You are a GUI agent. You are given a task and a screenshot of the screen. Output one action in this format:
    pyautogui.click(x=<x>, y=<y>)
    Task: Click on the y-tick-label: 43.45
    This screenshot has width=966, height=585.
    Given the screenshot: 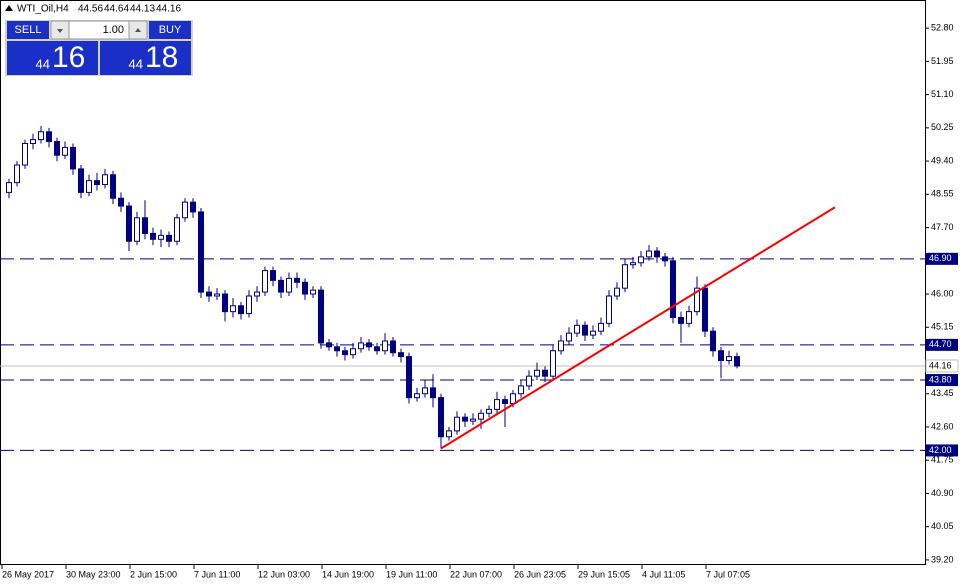 What is the action you would take?
    pyautogui.click(x=942, y=393)
    